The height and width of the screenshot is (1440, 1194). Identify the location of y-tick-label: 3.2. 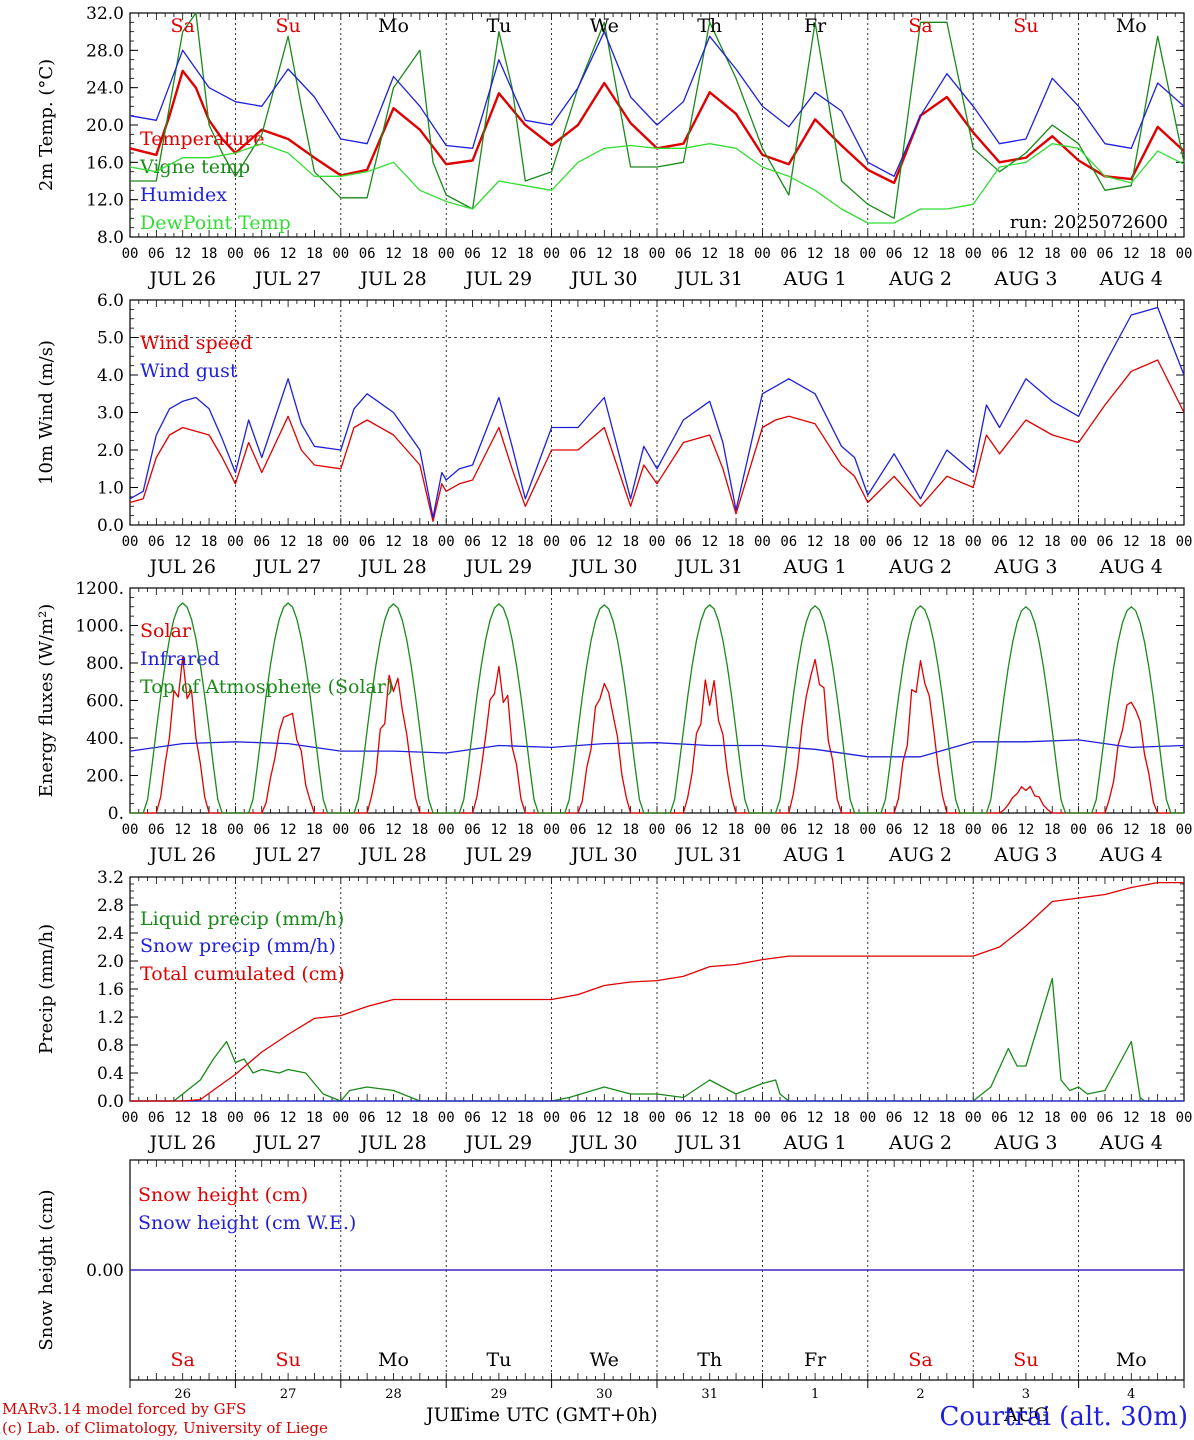
(110, 878).